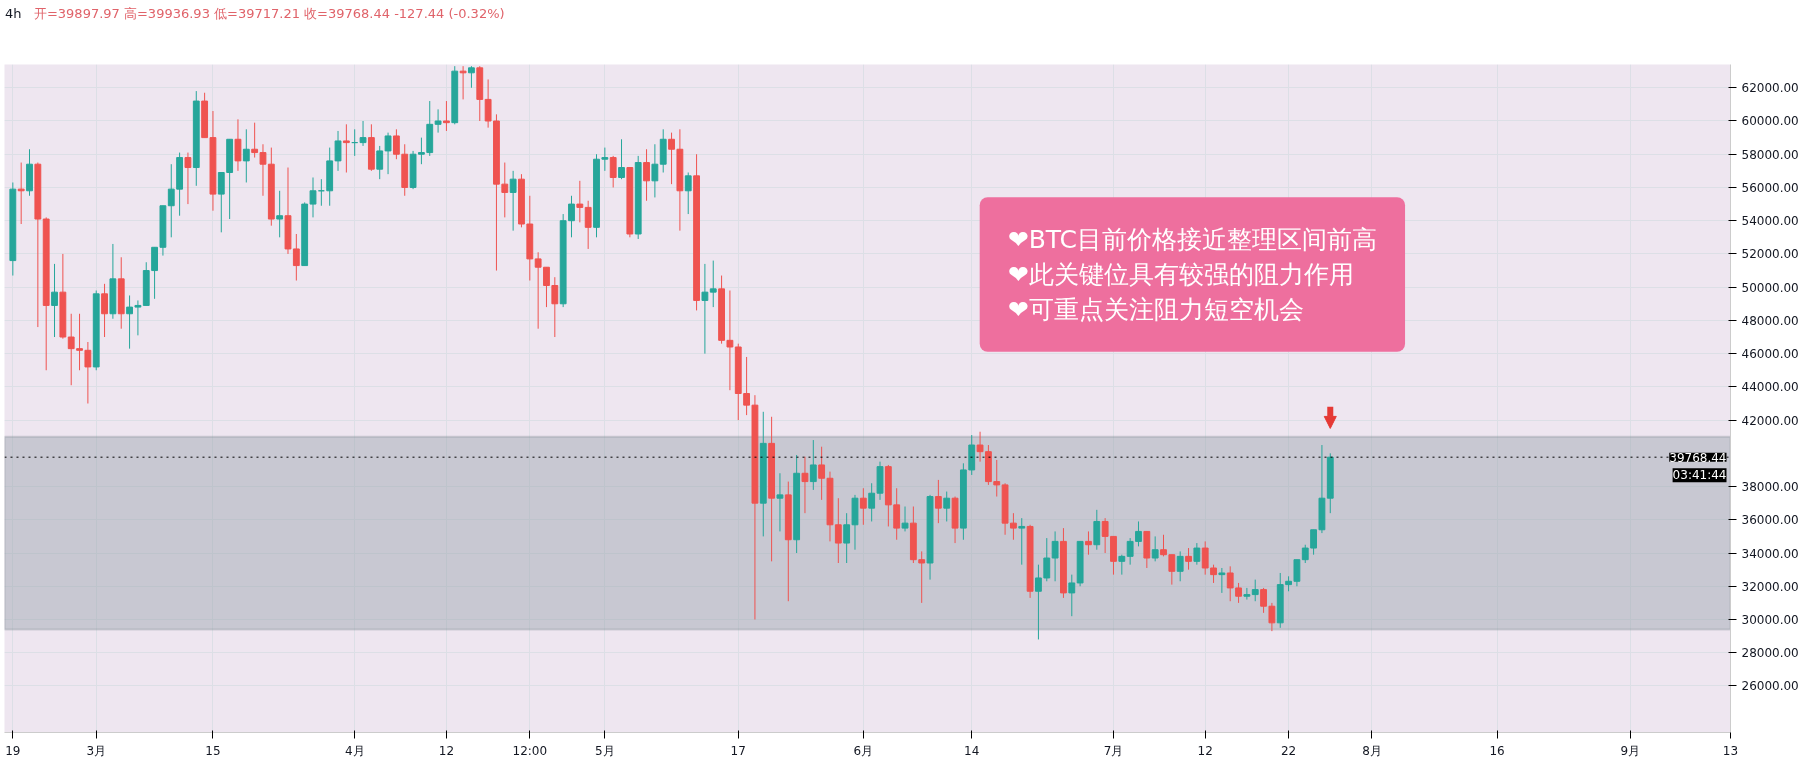 Image resolution: width=1815 pixels, height=761 pixels. Describe the element at coordinates (354, 750) in the screenshot. I see `x-tick-label: 4月` at that location.